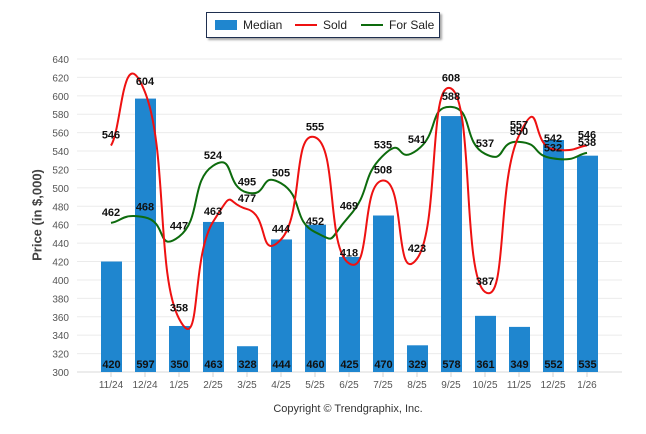 The height and width of the screenshot is (434, 646). Describe the element at coordinates (553, 139) in the screenshot. I see `sold-point-label: 542` at that location.